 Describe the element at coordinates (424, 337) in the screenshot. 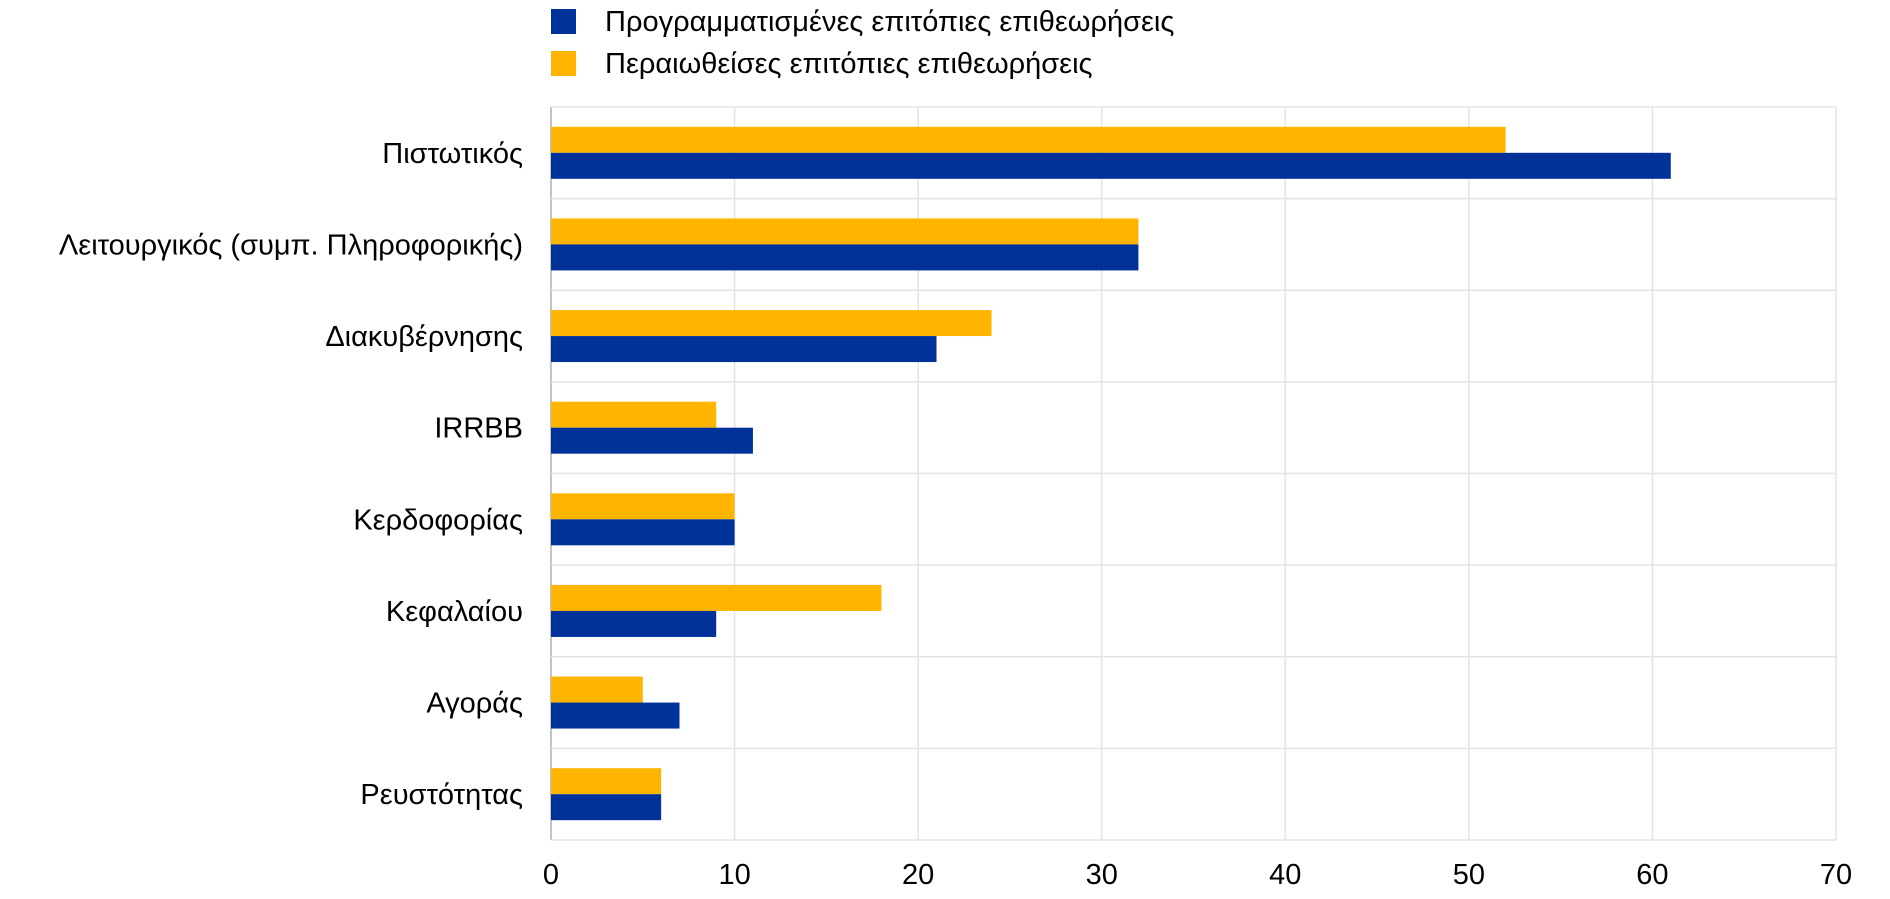

I see `category-label: Διακυβέρνησης` at that location.